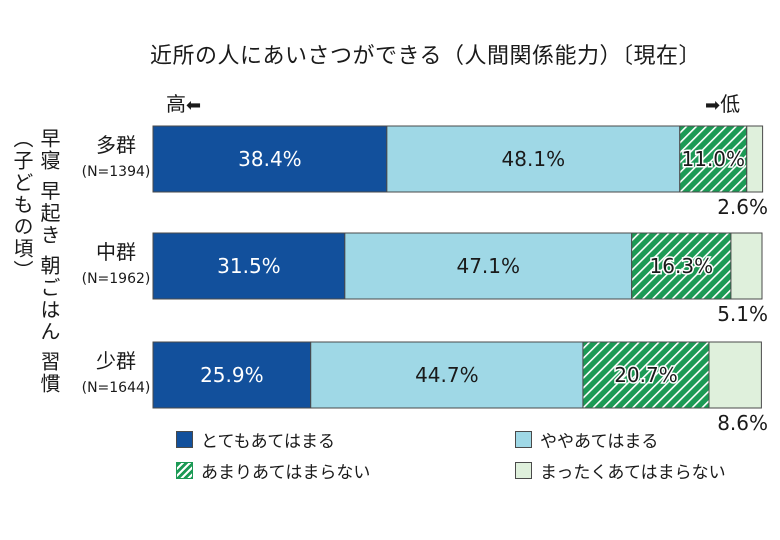 Image resolution: width=780 pixels, height=540 pixels. I want to click on category-sample-size: (N=1644), so click(116, 388).